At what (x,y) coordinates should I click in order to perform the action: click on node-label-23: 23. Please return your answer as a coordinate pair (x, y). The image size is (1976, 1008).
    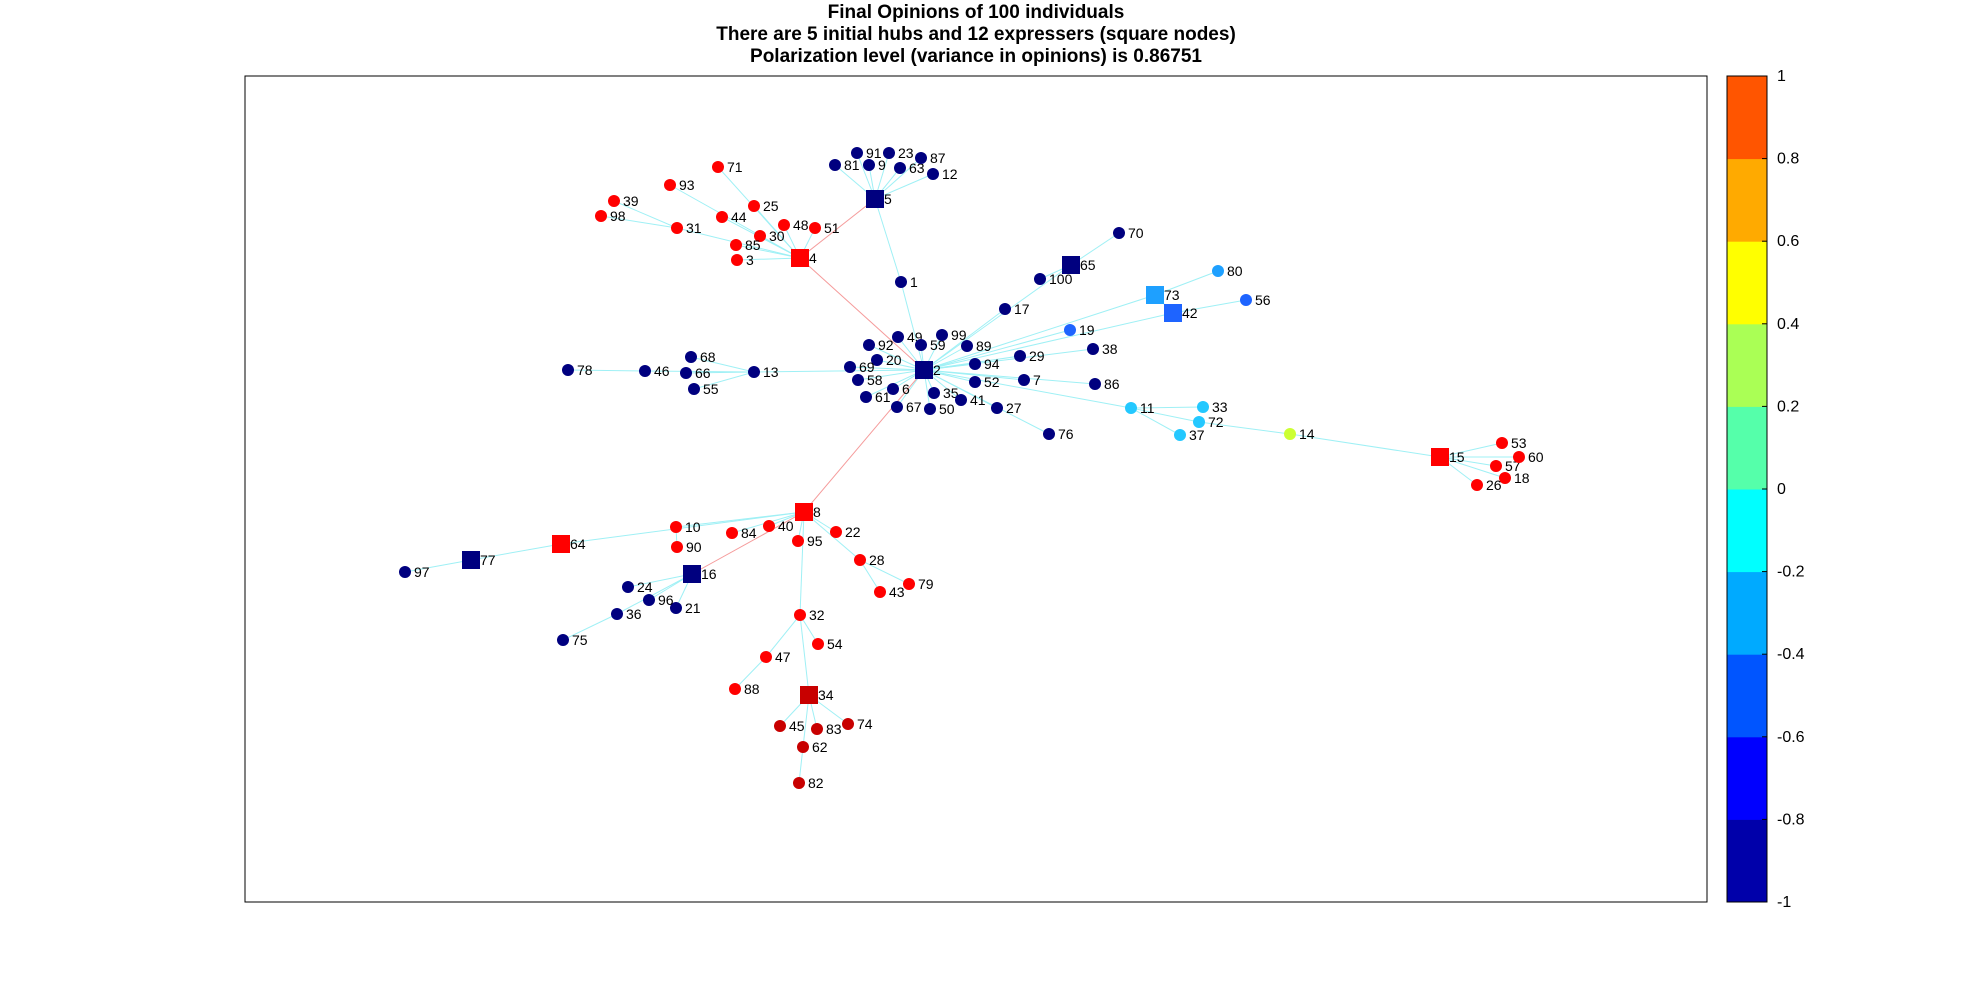
    Looking at the image, I should click on (906, 153).